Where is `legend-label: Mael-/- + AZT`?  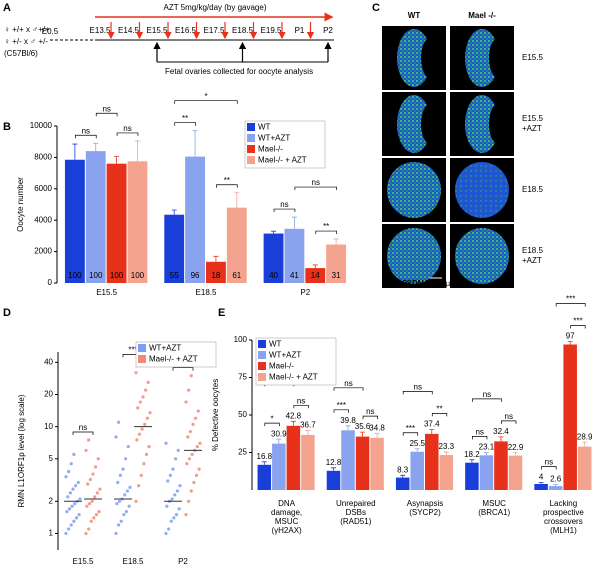
legend-label: Mael-/- + AZT is located at coordinates (293, 377).